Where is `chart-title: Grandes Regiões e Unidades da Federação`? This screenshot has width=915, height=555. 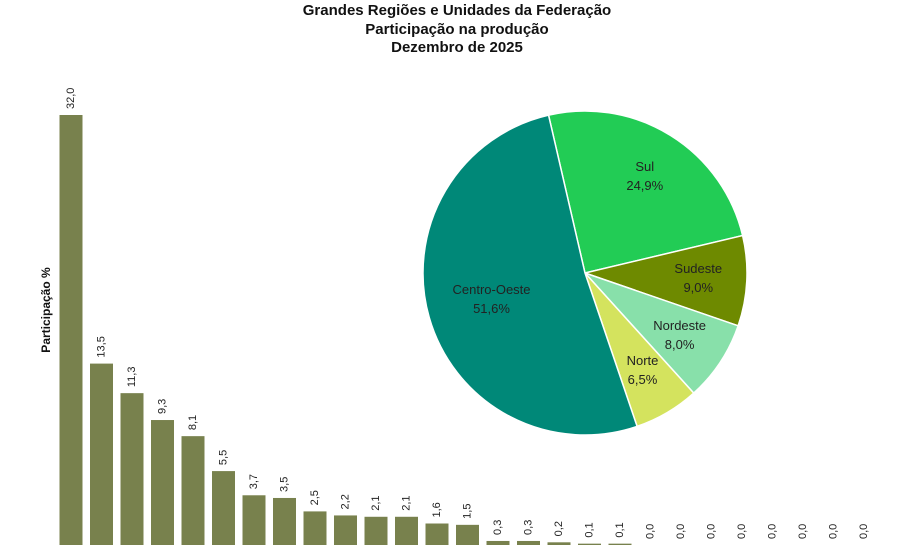
chart-title: Grandes Regiões e Unidades da Federação is located at coordinates (457, 10).